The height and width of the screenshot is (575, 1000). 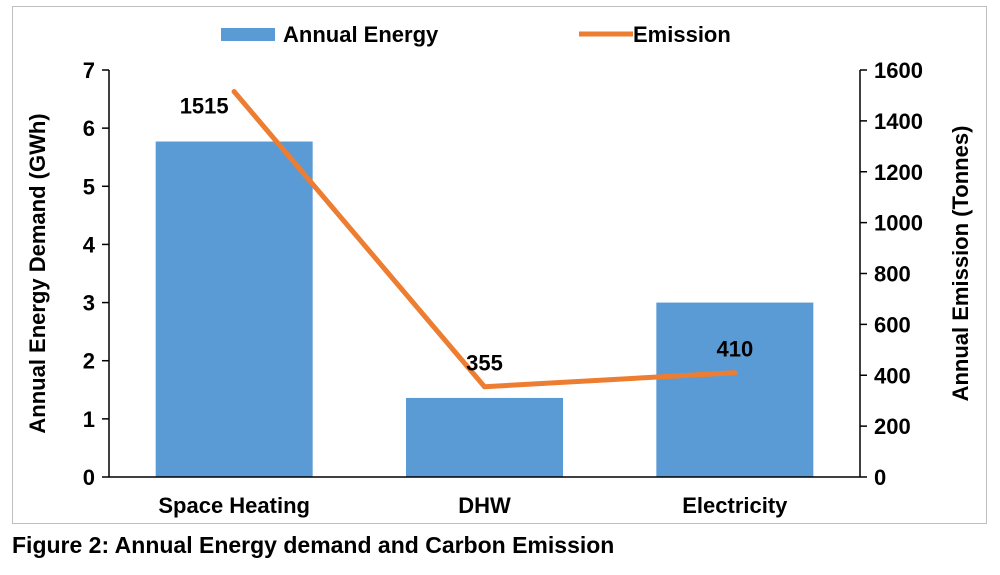 What do you see at coordinates (484, 505) in the screenshot?
I see `category-label: DHW` at bounding box center [484, 505].